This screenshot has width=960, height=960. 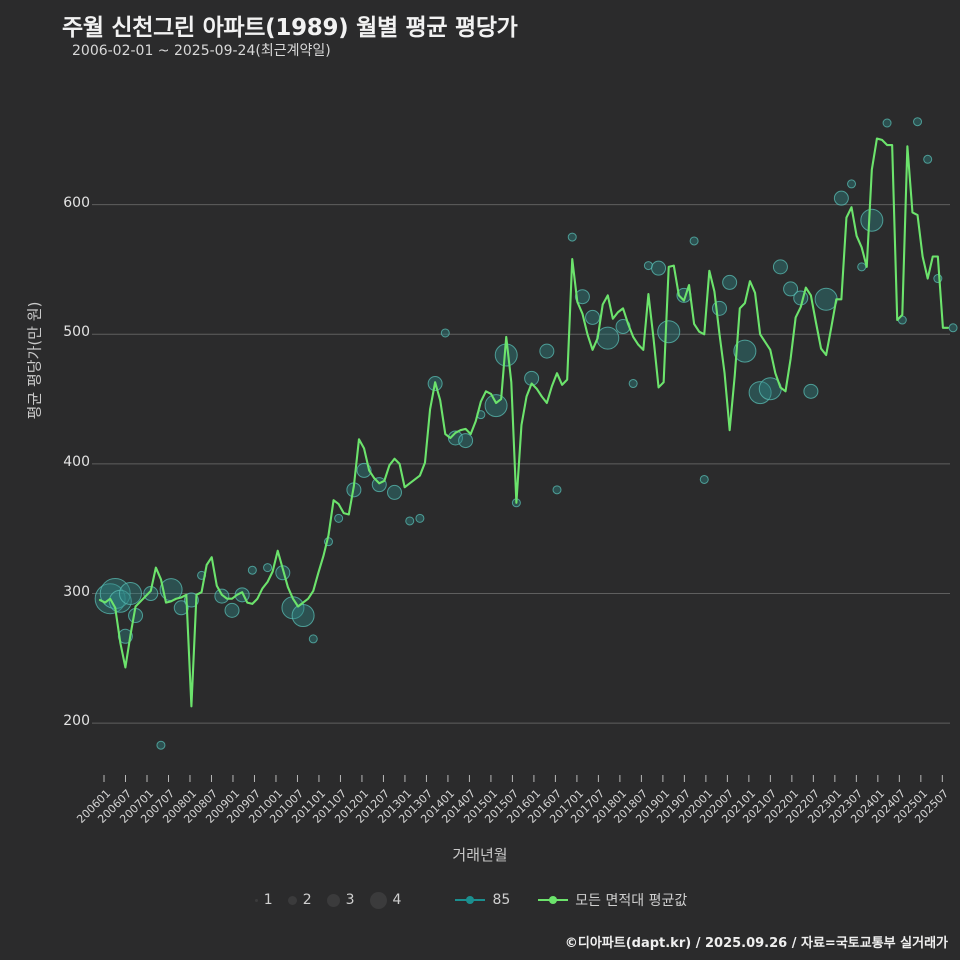 What do you see at coordinates (76, 461) in the screenshot?
I see `y-axis-tick-label: 400` at bounding box center [76, 461].